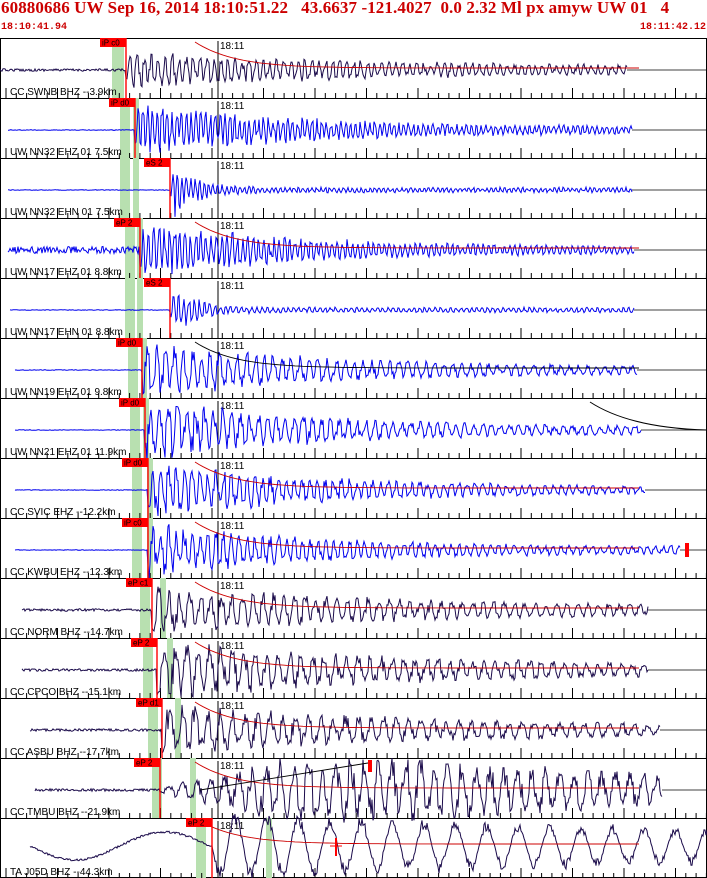 This screenshot has width=707, height=878. Describe the element at coordinates (66, 632) in the screenshot. I see `station-label: CC NORM BHZ --14.7km` at that location.